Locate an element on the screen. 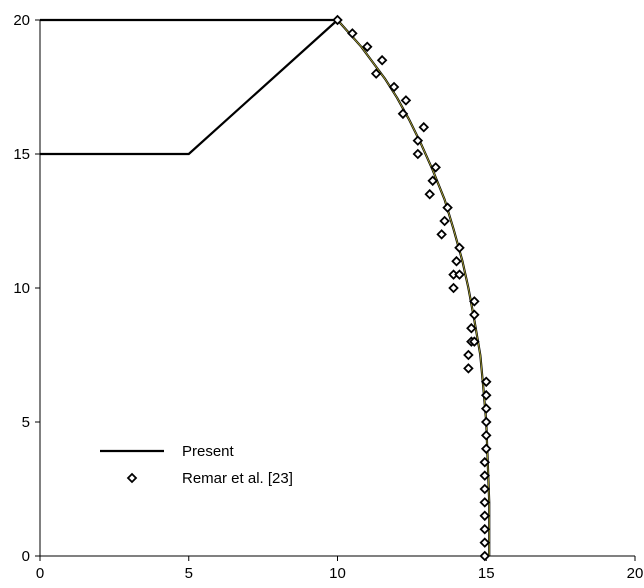  x-tick-label: 0 is located at coordinates (40, 573).